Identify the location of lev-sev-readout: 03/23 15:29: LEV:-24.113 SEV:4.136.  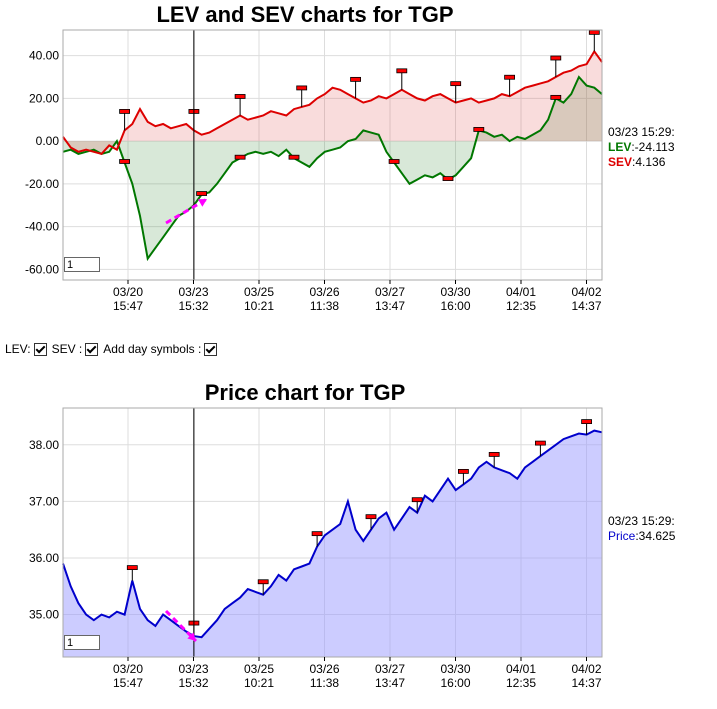
(641, 147).